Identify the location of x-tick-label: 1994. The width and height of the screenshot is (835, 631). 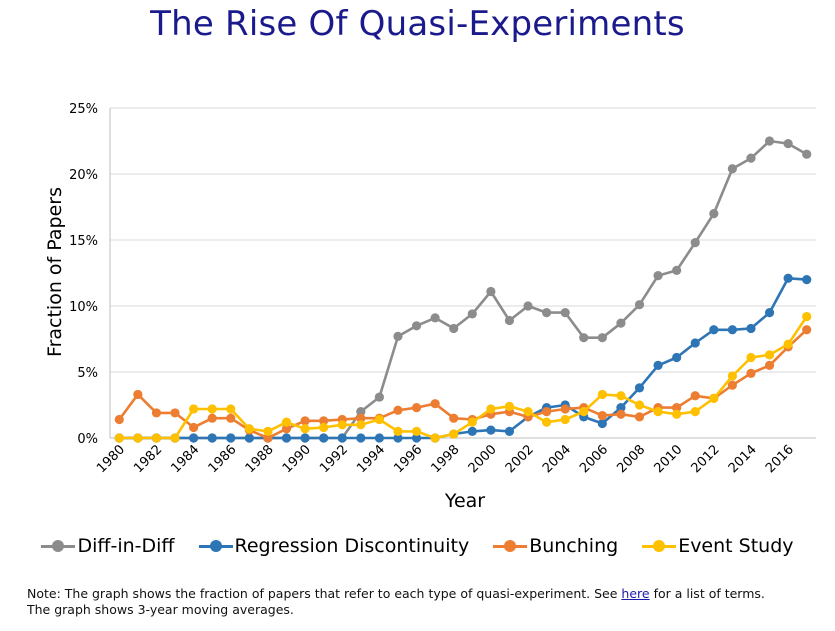
(371, 459).